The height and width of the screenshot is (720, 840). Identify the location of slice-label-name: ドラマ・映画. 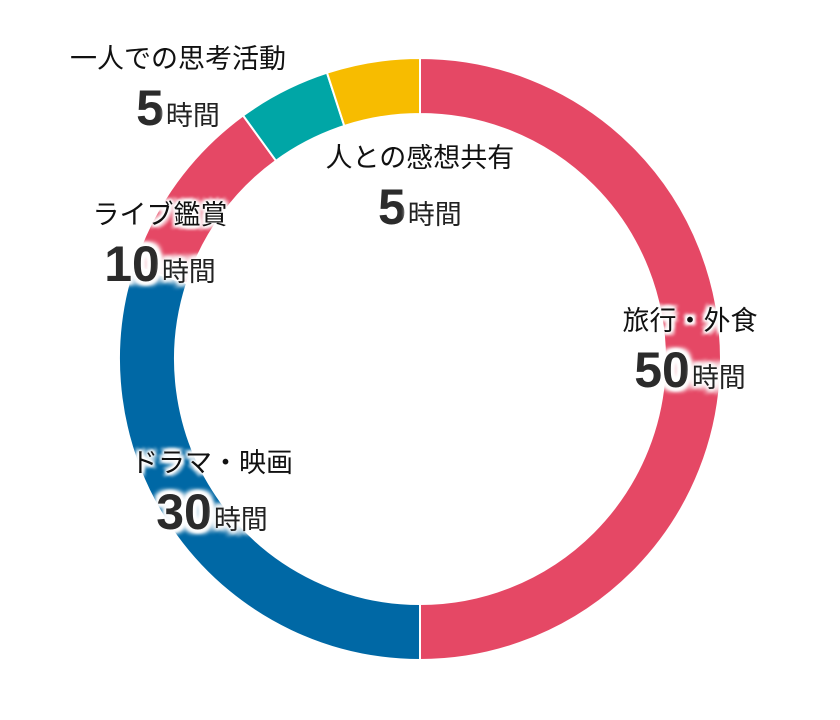
(212, 463).